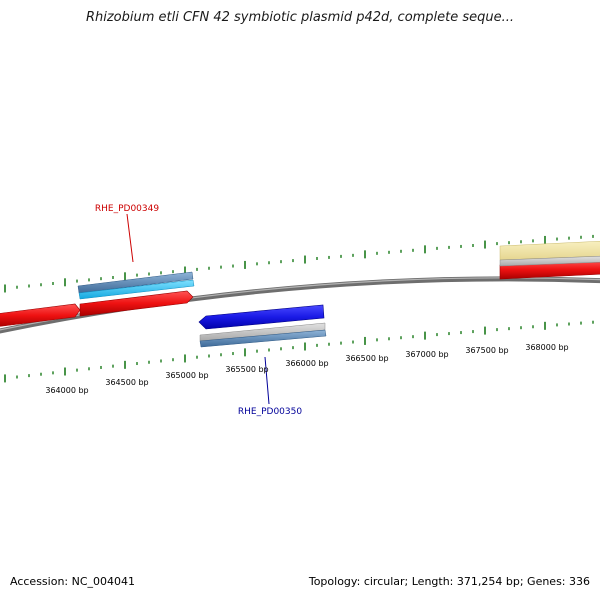 Image resolution: width=600 pixels, height=600 pixels. I want to click on misc-feature-right, so click(549, 250).